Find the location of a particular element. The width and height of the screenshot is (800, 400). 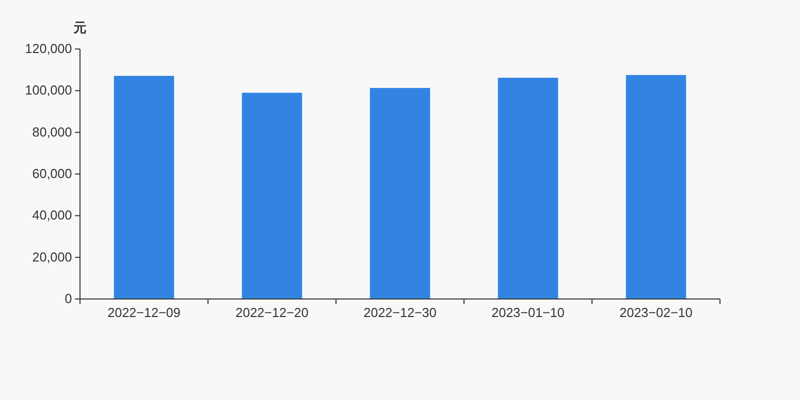

y-axis-title: 元 is located at coordinates (79, 27).